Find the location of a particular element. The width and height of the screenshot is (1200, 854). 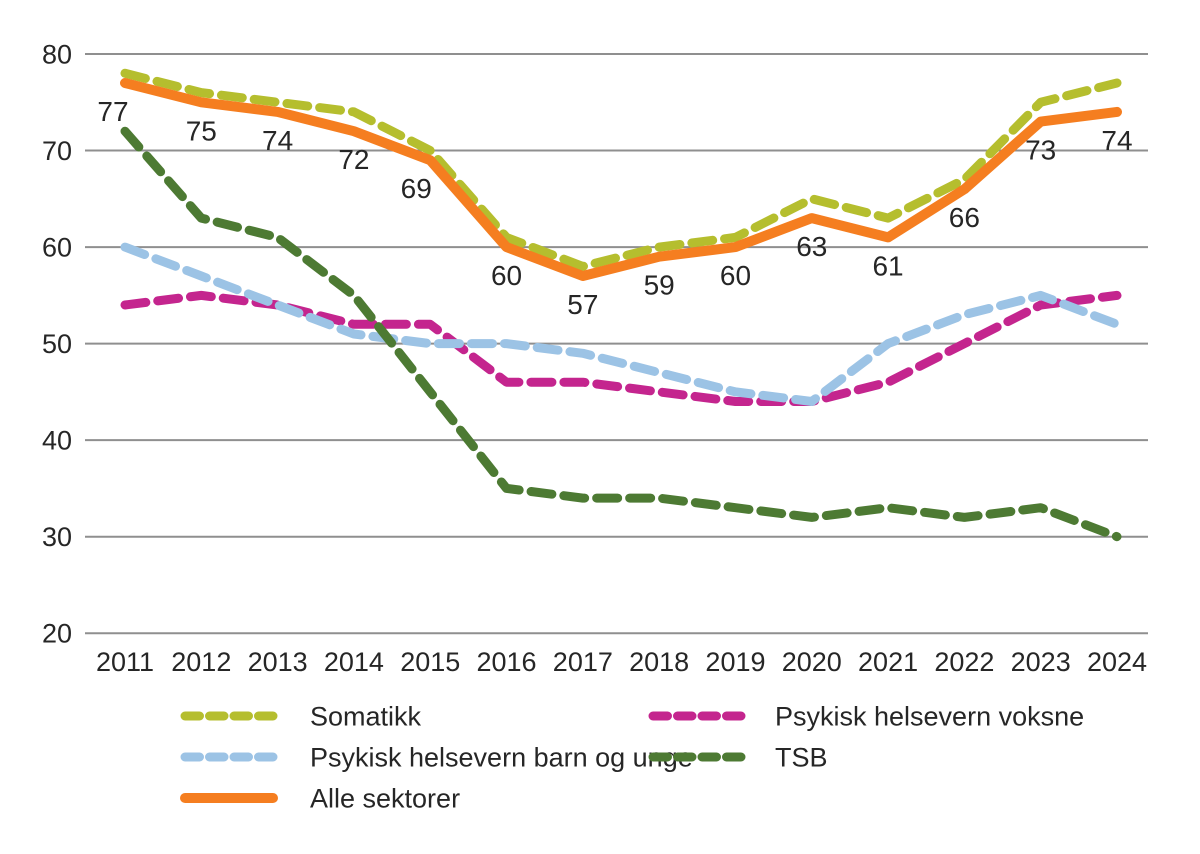

x-tick-label: 2020 is located at coordinates (812, 662).